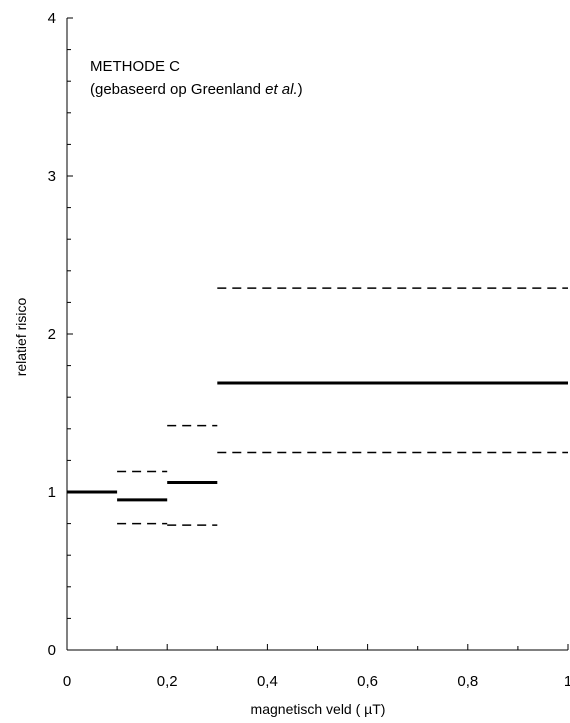 This screenshot has width=570, height=723. Describe the element at coordinates (167, 681) in the screenshot. I see `x-tick-label: 0,2` at that location.